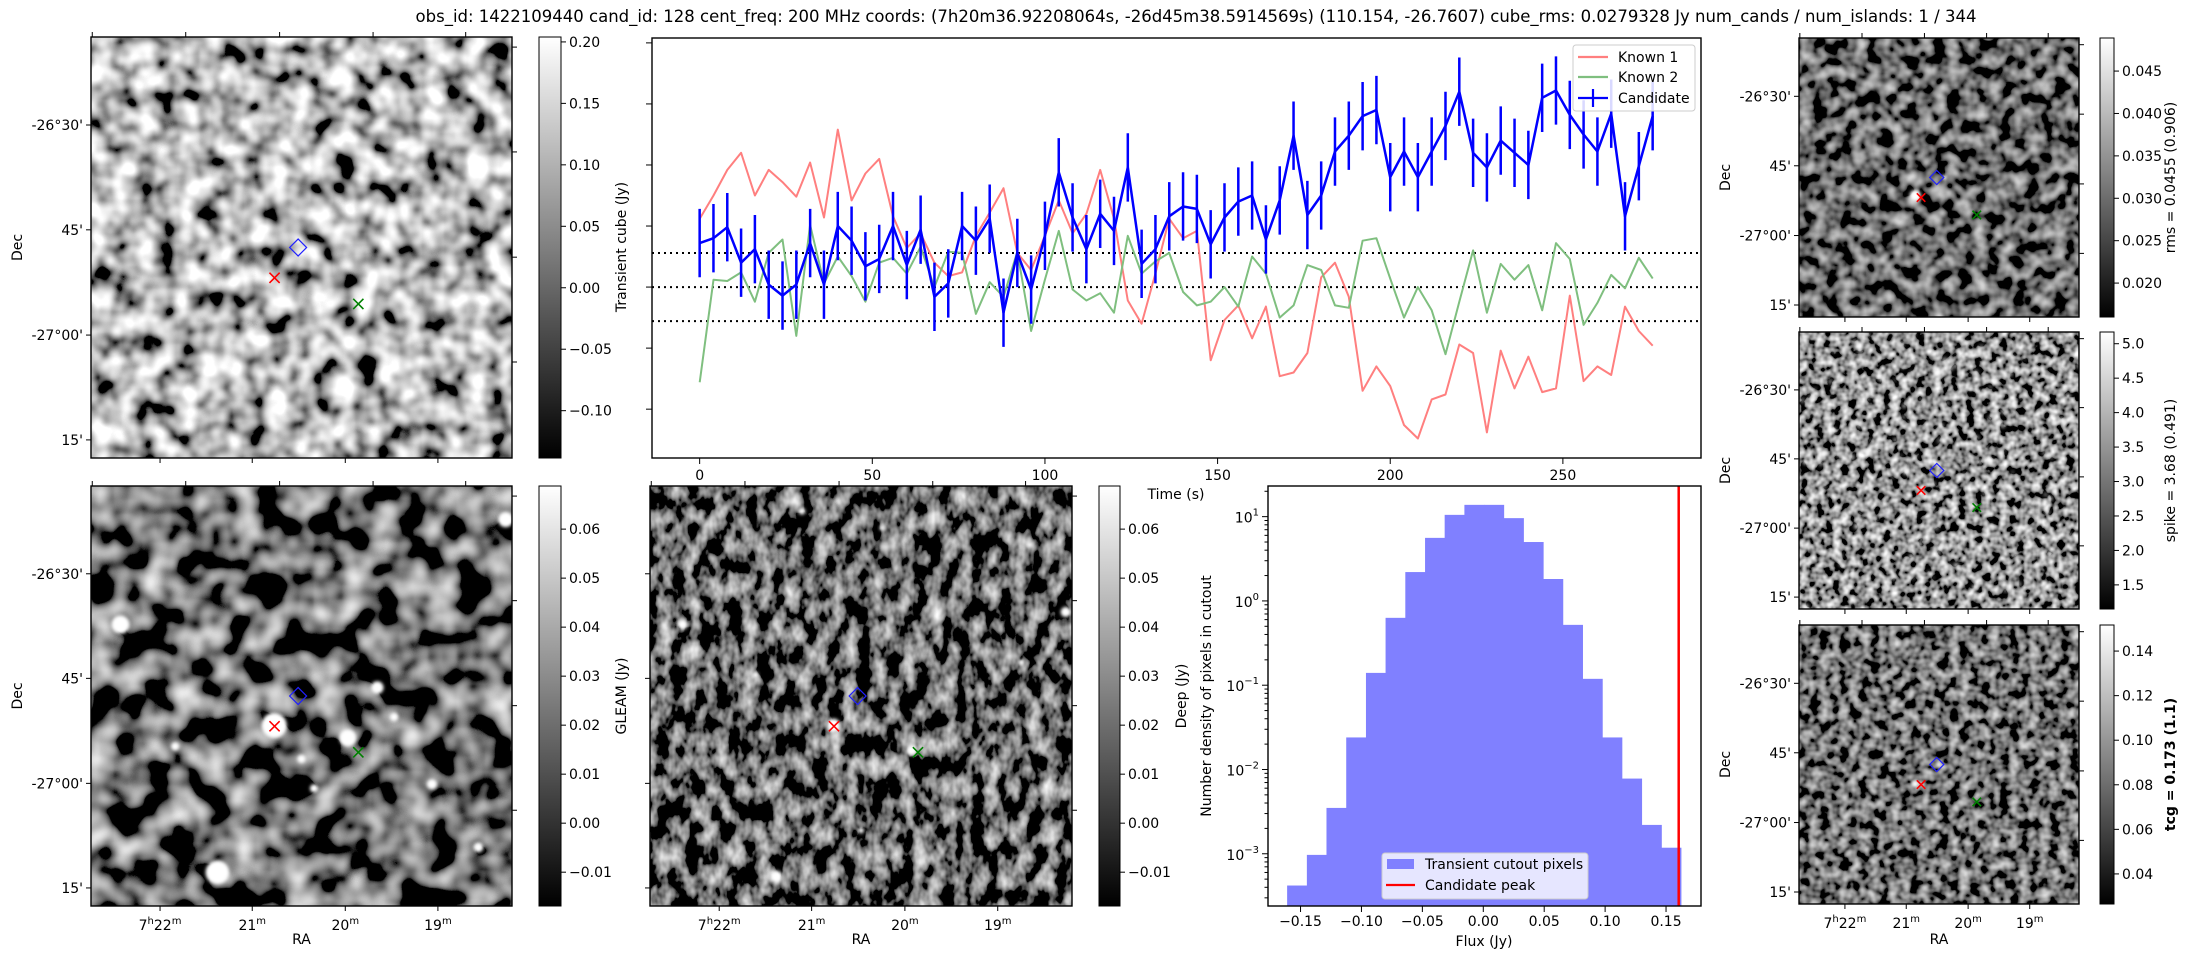  What do you see at coordinates (699, 476) in the screenshot?
I see `x-tick-label: 0` at bounding box center [699, 476].